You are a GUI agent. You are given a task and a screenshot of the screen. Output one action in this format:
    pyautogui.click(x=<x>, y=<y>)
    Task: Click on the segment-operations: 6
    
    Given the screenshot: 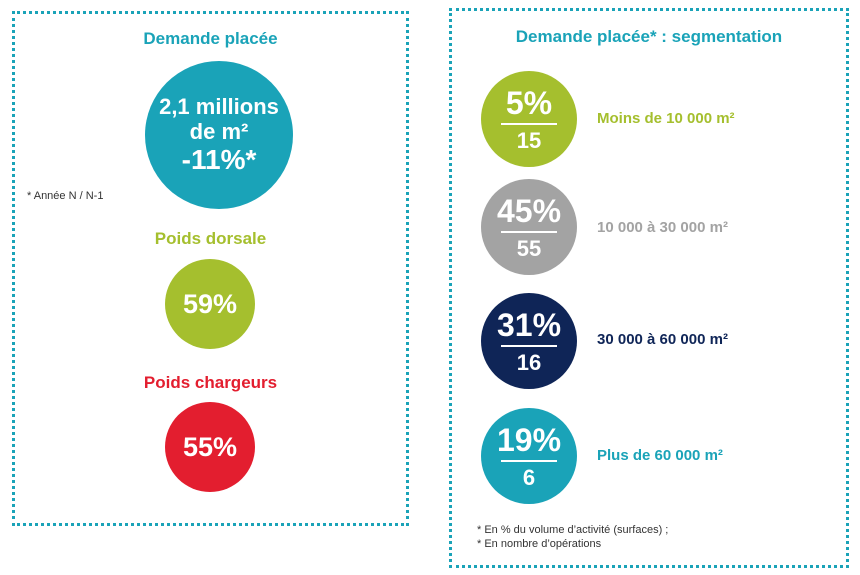 What is the action you would take?
    pyautogui.click(x=529, y=477)
    